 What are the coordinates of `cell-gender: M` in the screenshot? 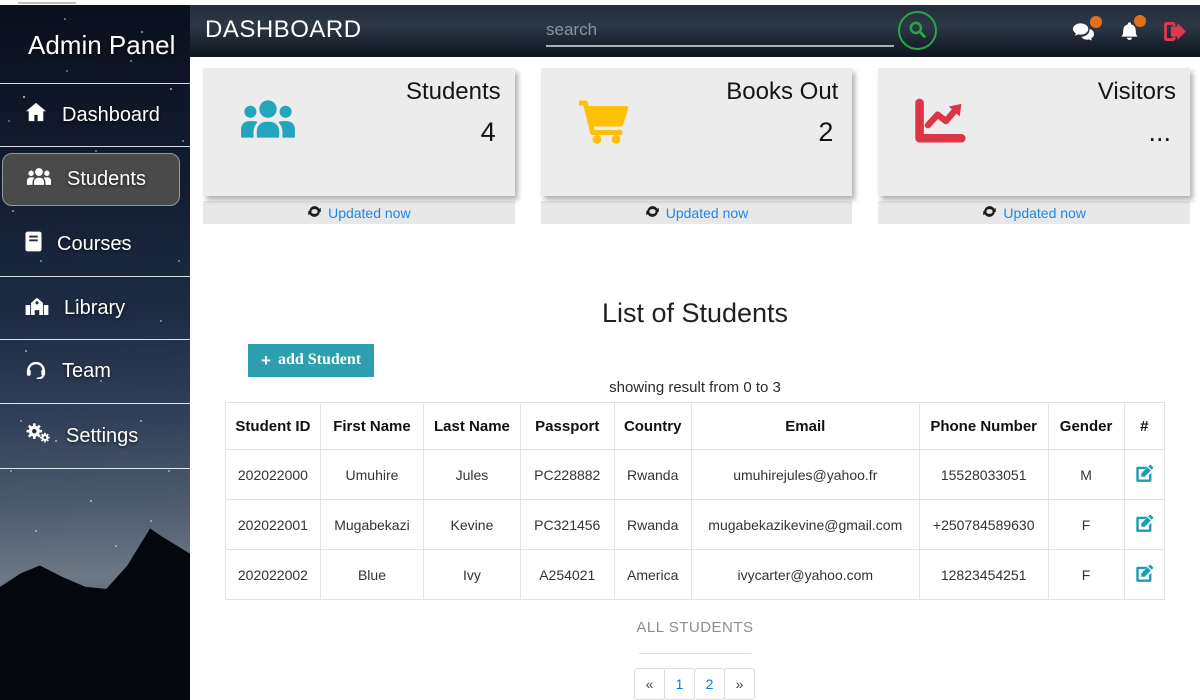 It's located at (1086, 474).